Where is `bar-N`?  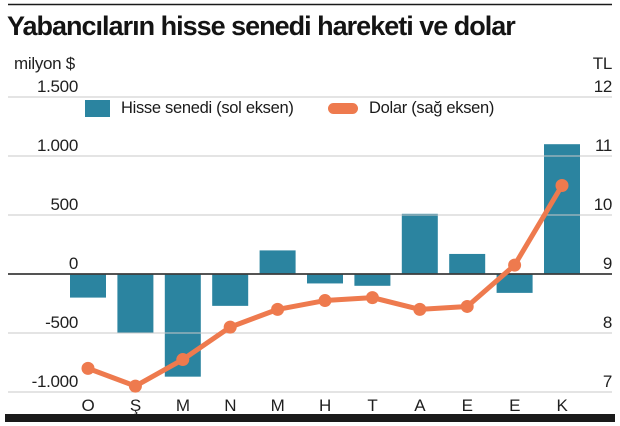 bar-N is located at coordinates (230, 290).